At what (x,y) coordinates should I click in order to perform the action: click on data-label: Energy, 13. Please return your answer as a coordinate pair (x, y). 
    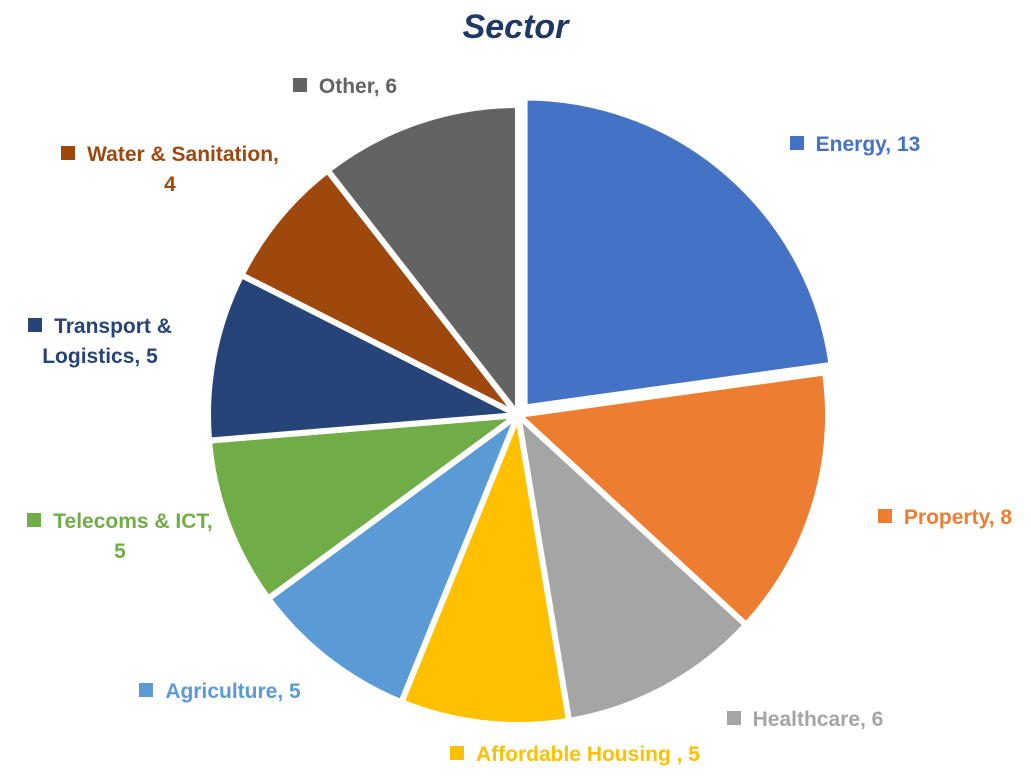
    Looking at the image, I should click on (855, 145).